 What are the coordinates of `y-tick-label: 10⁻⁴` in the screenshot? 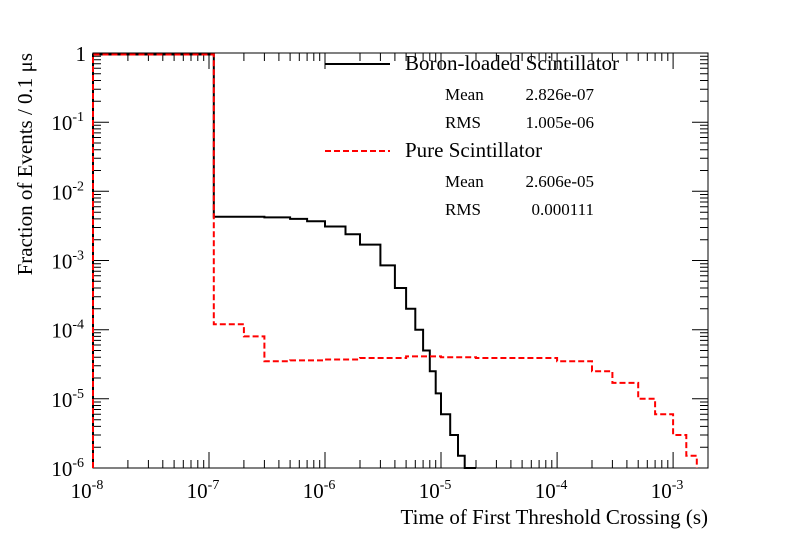 It's located at (67, 330).